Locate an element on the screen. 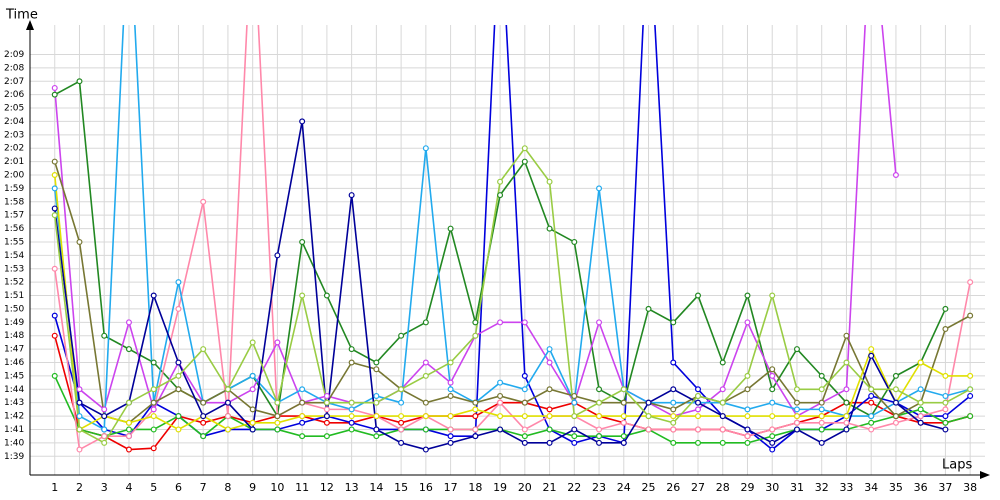 The width and height of the screenshot is (1000, 500). y-tick-label: 1:57 is located at coordinates (14, 216).